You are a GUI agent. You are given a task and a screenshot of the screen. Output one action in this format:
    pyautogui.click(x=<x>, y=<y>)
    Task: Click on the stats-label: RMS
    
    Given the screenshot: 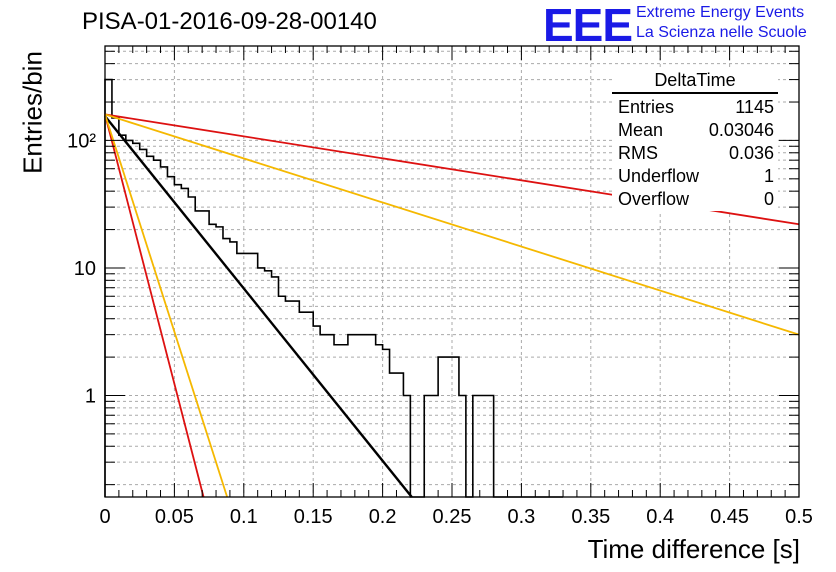 What is the action you would take?
    pyautogui.click(x=638, y=153)
    